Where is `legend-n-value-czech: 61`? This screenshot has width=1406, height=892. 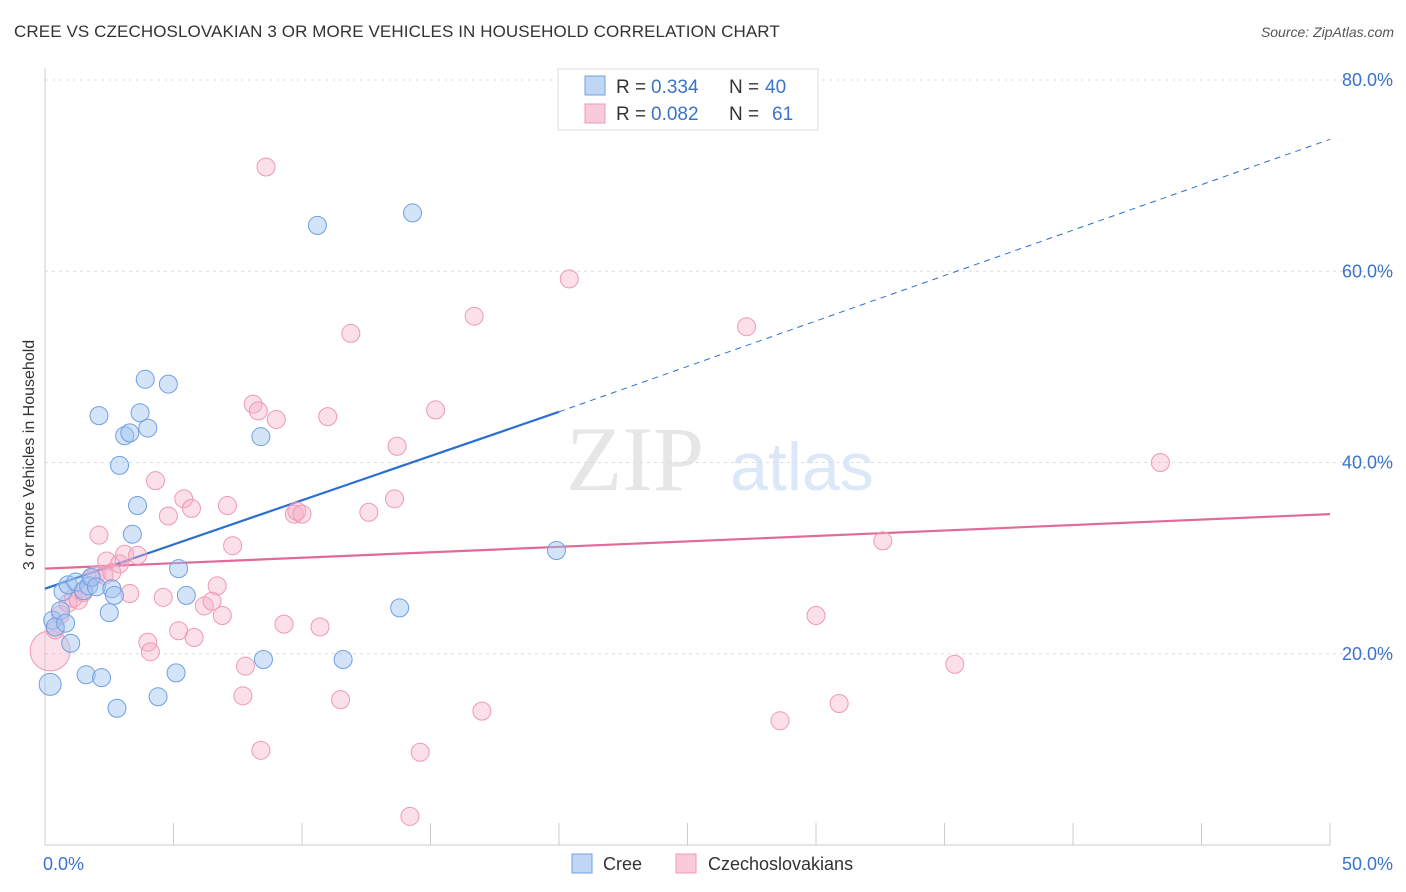 legend-n-value-czech: 61 is located at coordinates (782, 114).